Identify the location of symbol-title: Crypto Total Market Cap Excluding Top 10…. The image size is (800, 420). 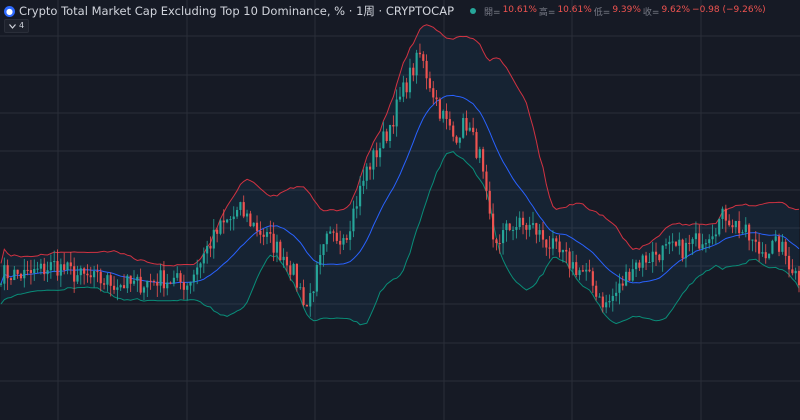
(237, 11).